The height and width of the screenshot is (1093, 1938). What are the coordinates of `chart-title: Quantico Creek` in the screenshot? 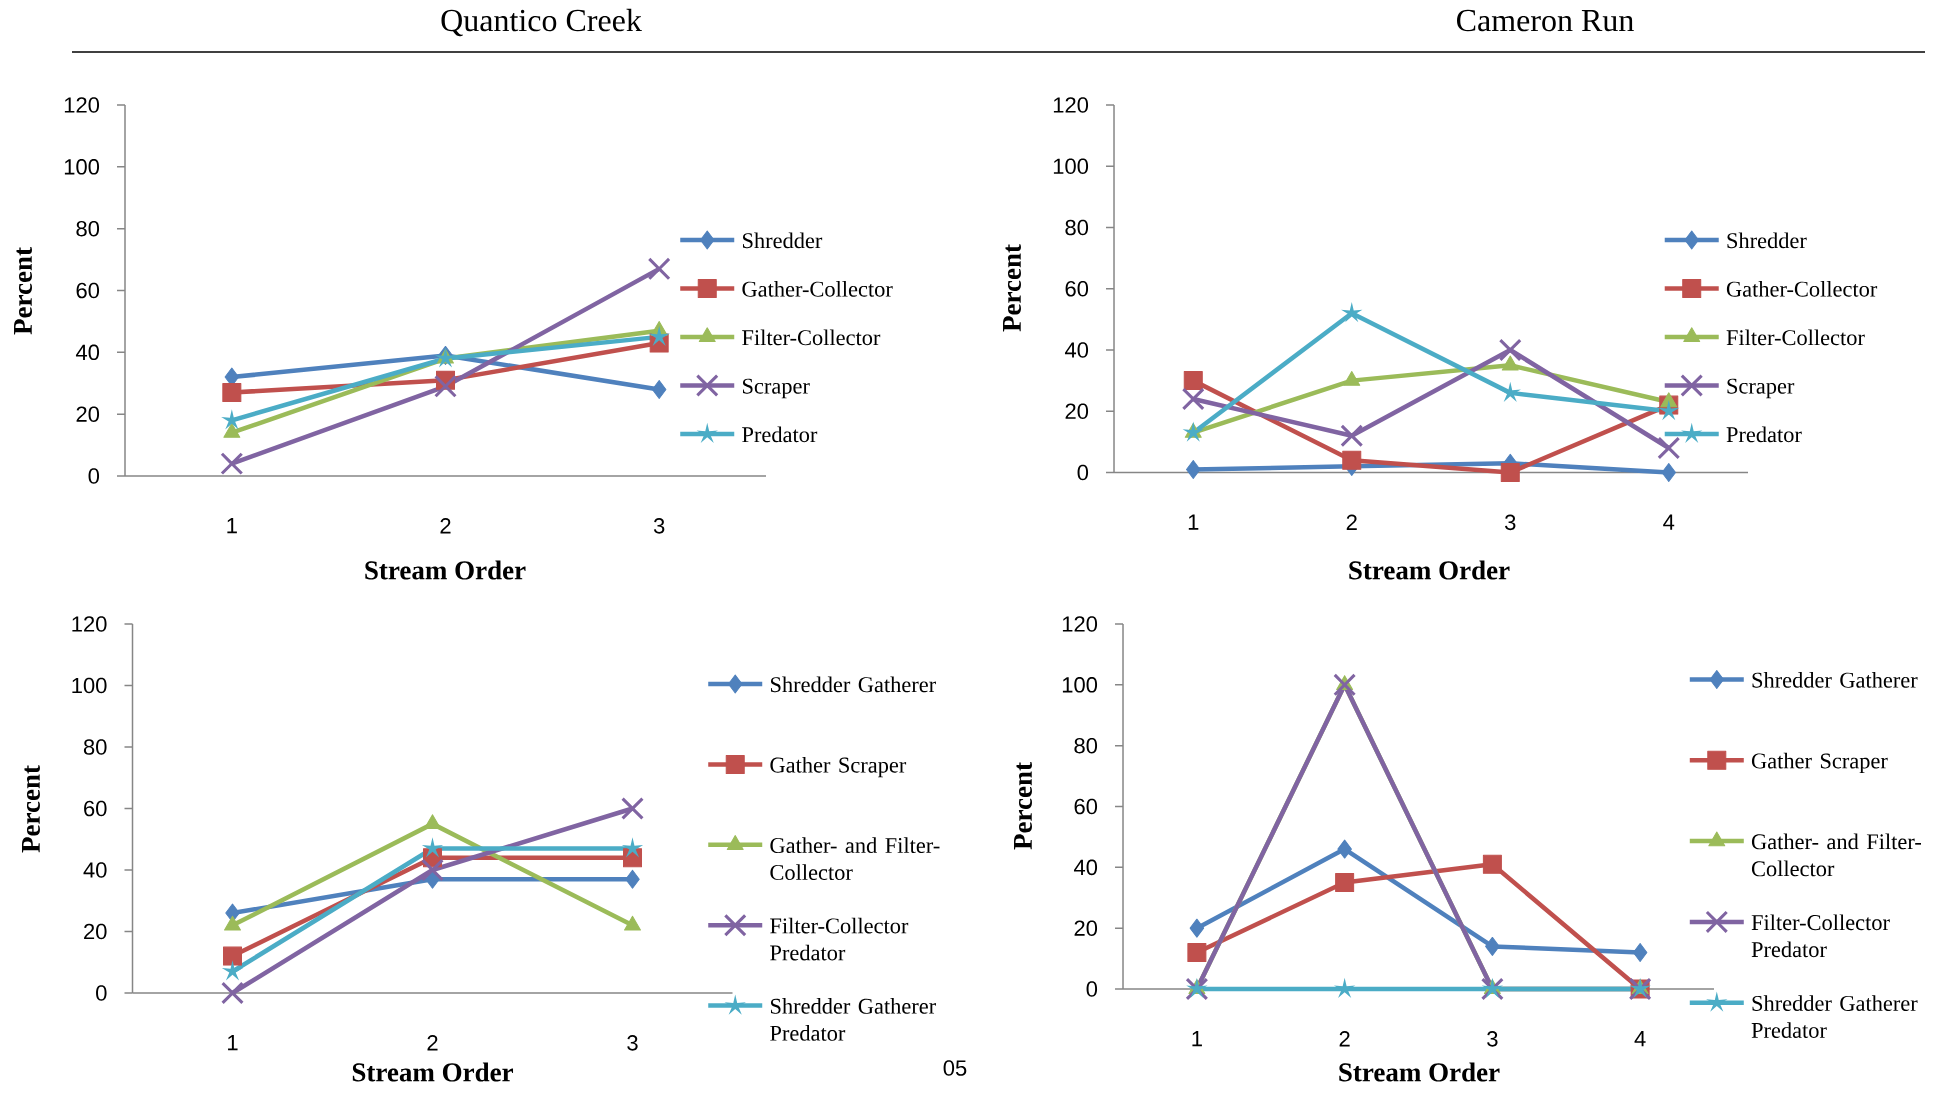 It's located at (541, 22).